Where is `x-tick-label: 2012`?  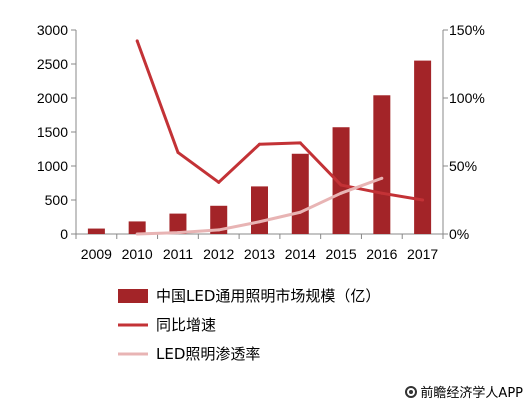
x-tick-label: 2012 is located at coordinates (218, 254).